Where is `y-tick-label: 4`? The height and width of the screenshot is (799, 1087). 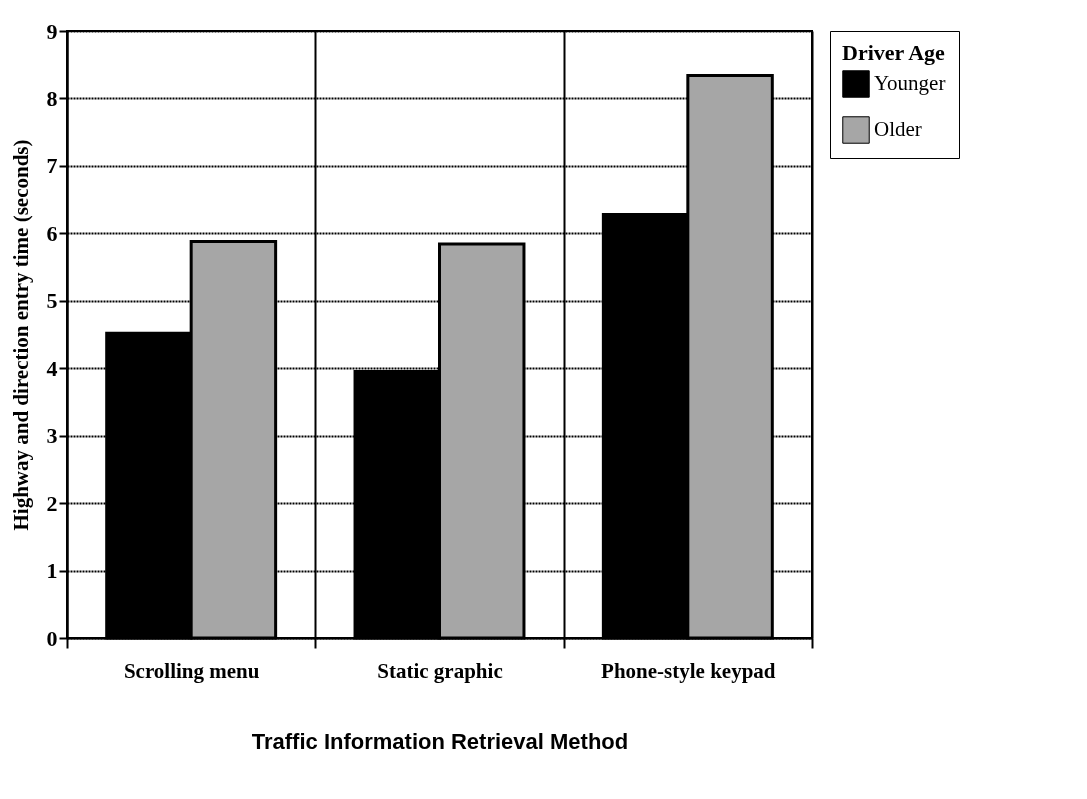
y-tick-label: 4 is located at coordinates (52, 368).